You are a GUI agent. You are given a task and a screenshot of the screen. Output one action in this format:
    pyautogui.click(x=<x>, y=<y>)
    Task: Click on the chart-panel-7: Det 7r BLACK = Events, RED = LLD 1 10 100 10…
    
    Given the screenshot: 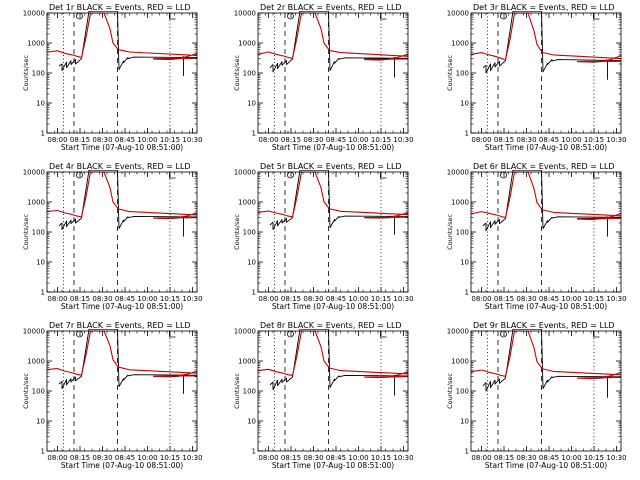 What is the action you would take?
    pyautogui.click(x=112, y=395)
    